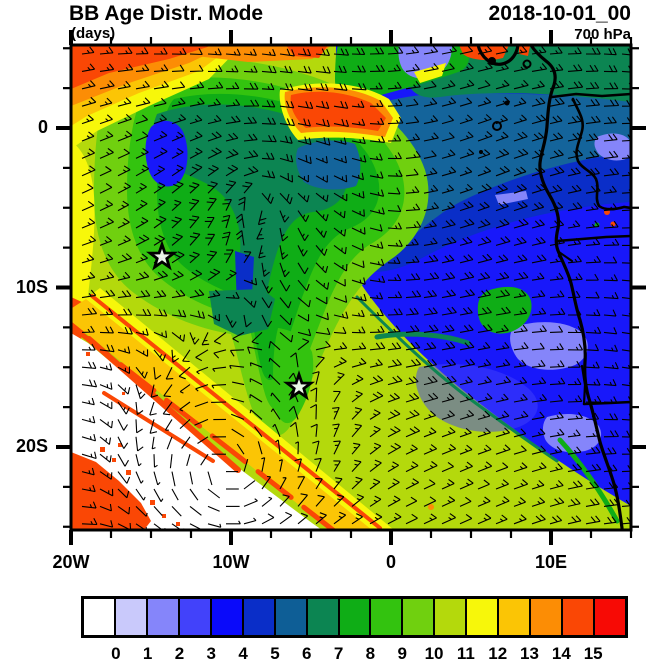  Describe the element at coordinates (338, 653) in the screenshot. I see `colorbar-tick-label: 7` at that location.